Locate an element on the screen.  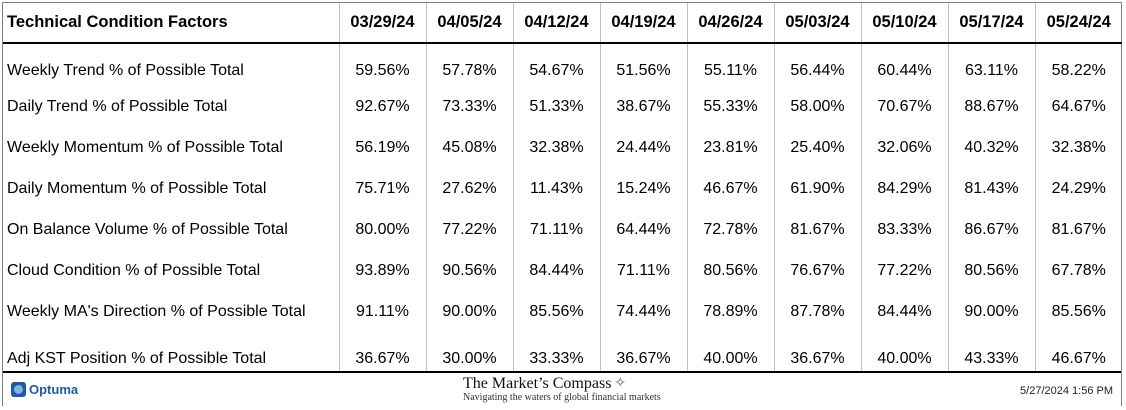
row-label: Daily Trend % of Possible Total is located at coordinates (171, 106).